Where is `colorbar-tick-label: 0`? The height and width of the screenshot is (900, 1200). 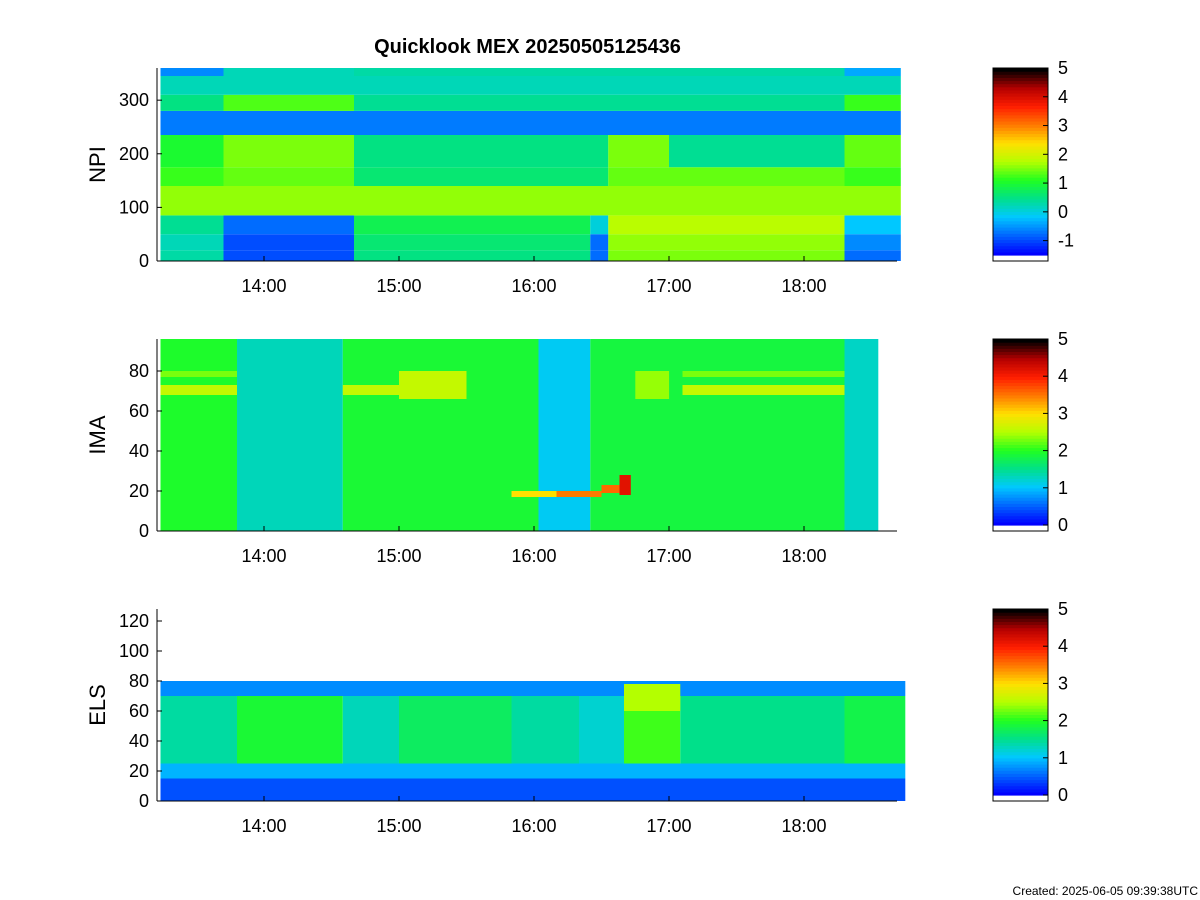
colorbar-tick-label: 0 is located at coordinates (1063, 795).